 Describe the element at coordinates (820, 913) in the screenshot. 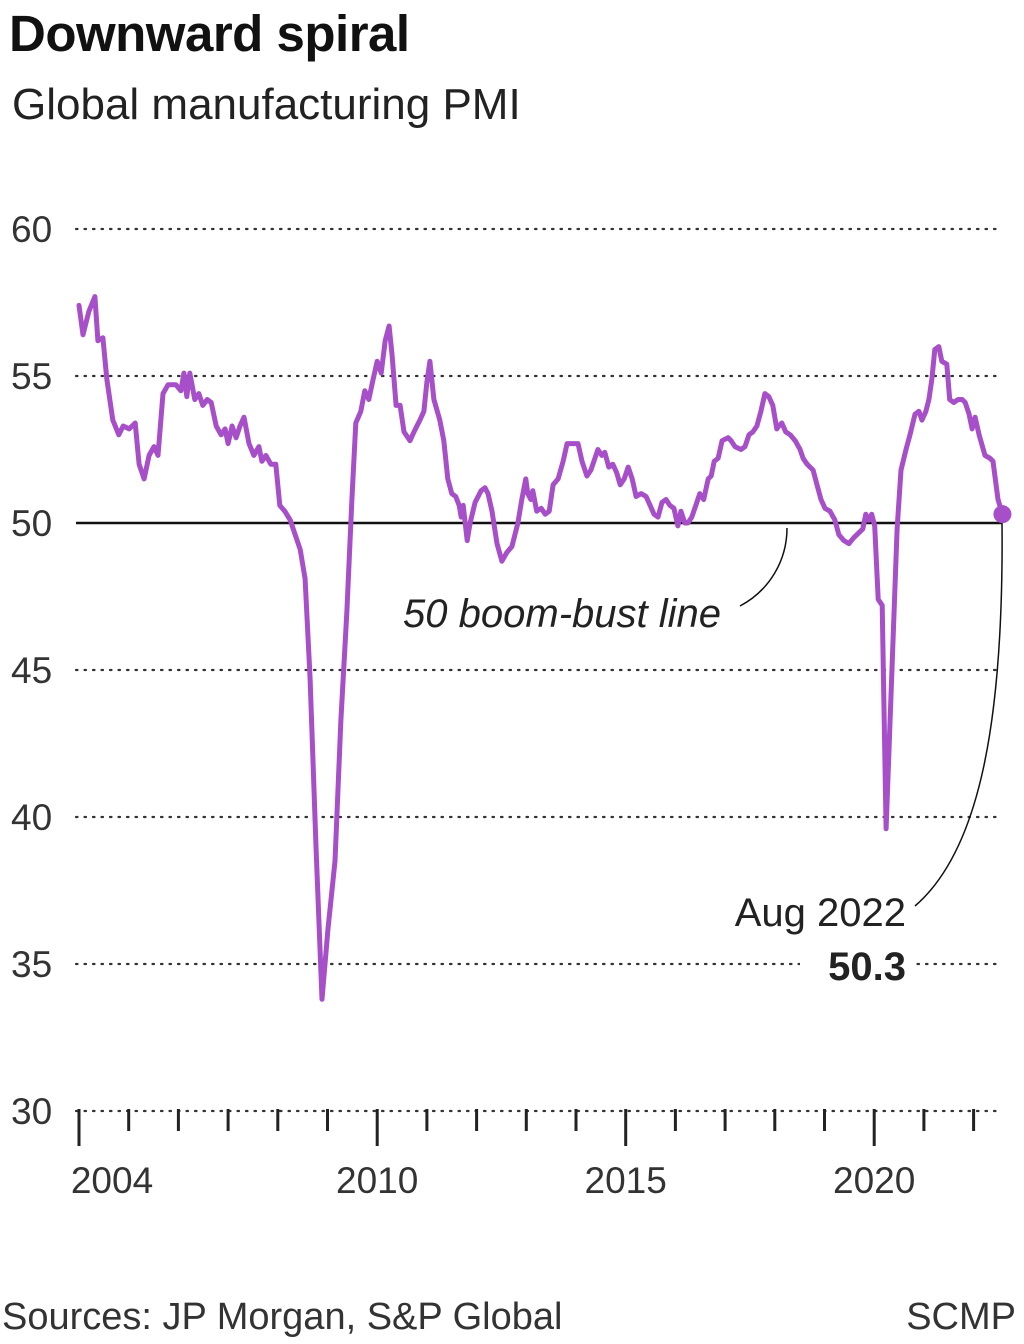

I see `latest-date-label: Aug 2022` at that location.